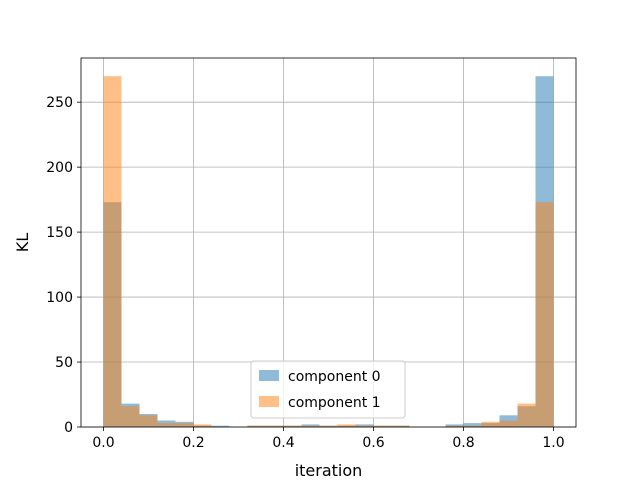 This screenshot has width=640, height=480. Describe the element at coordinates (329, 470) in the screenshot. I see `x-axis-label: iteration` at that location.